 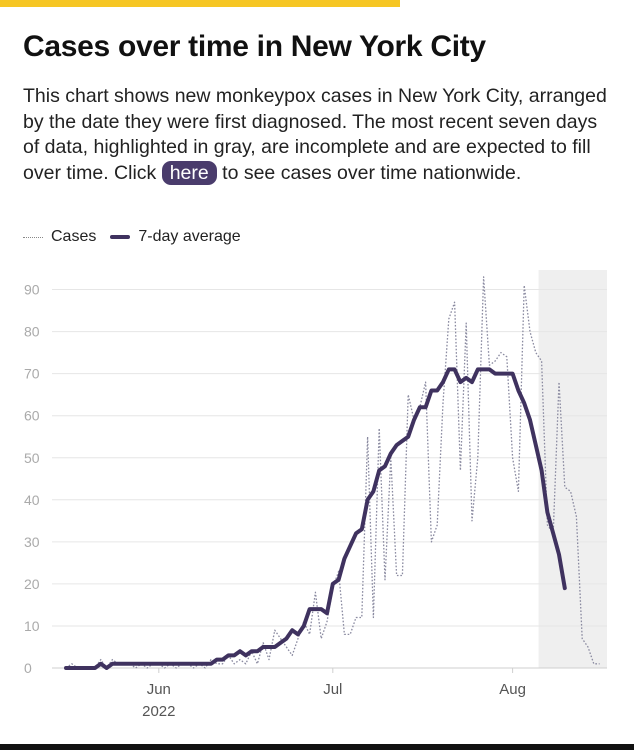 What do you see at coordinates (512, 689) in the screenshot?
I see `x-tick-label: Aug` at bounding box center [512, 689].